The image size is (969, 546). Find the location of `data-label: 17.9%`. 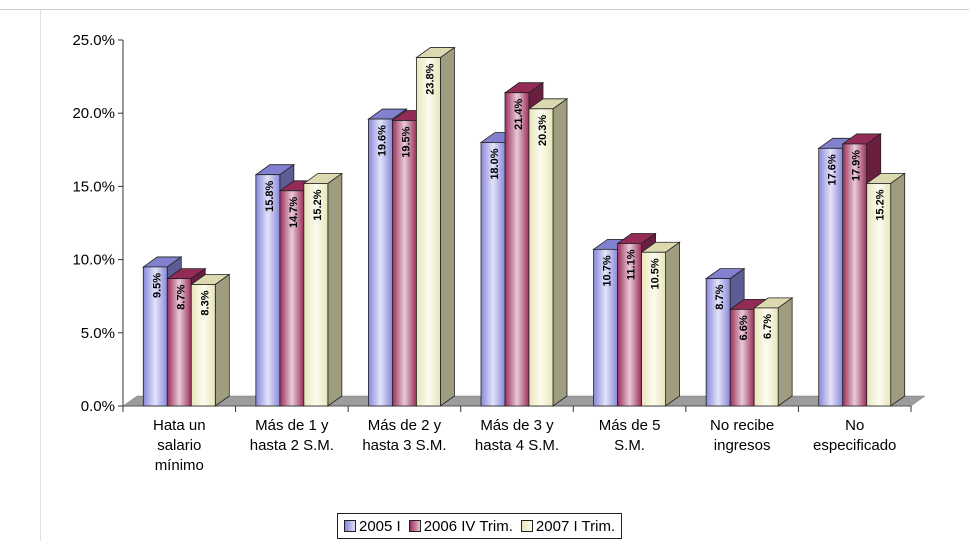

data-label: 17.9% is located at coordinates (857, 165).